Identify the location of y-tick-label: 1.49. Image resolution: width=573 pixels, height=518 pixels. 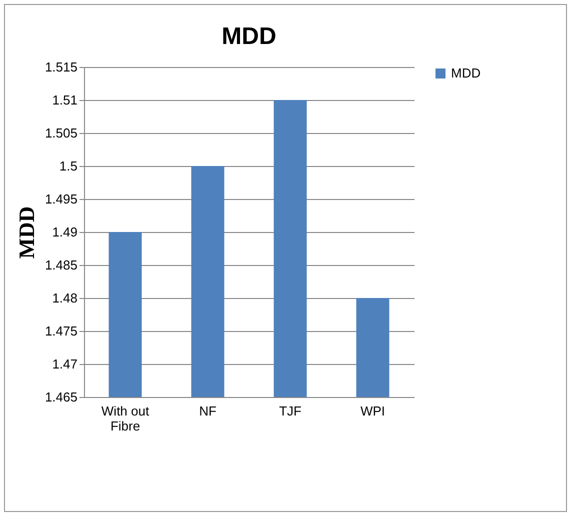
(65, 232).